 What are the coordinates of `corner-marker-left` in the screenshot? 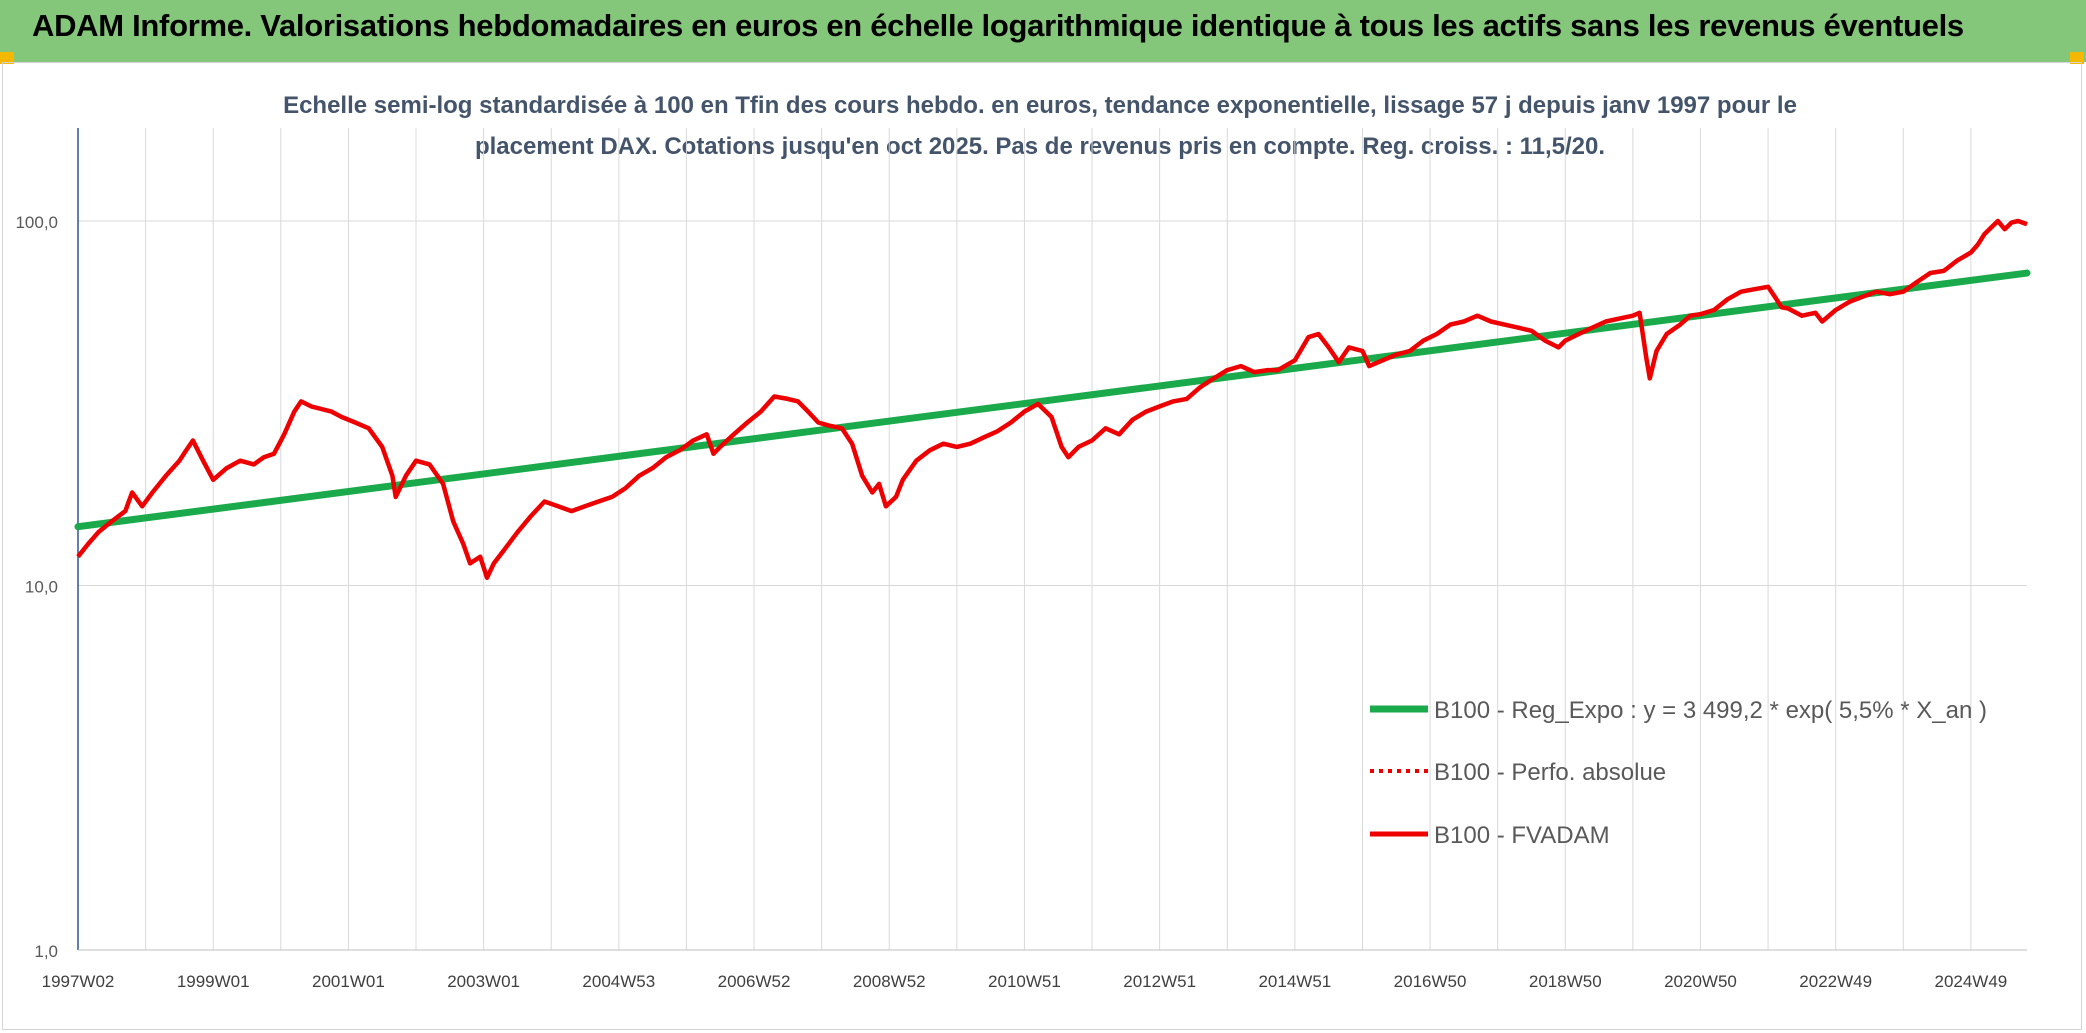 It's located at (7, 58).